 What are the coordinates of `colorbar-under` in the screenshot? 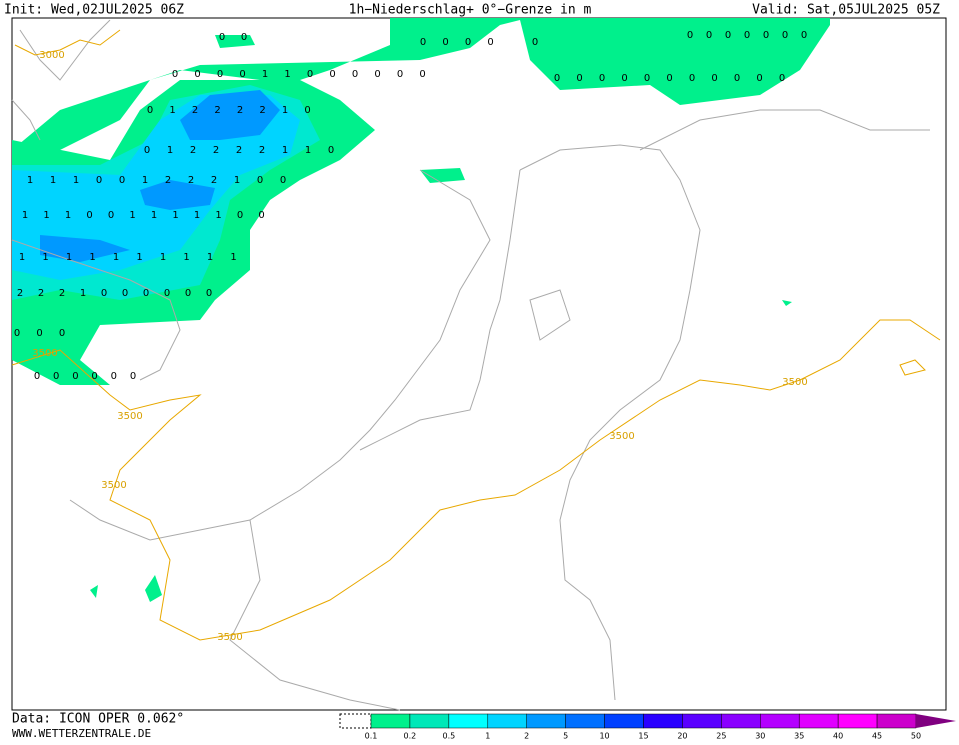 It's located at (355, 721).